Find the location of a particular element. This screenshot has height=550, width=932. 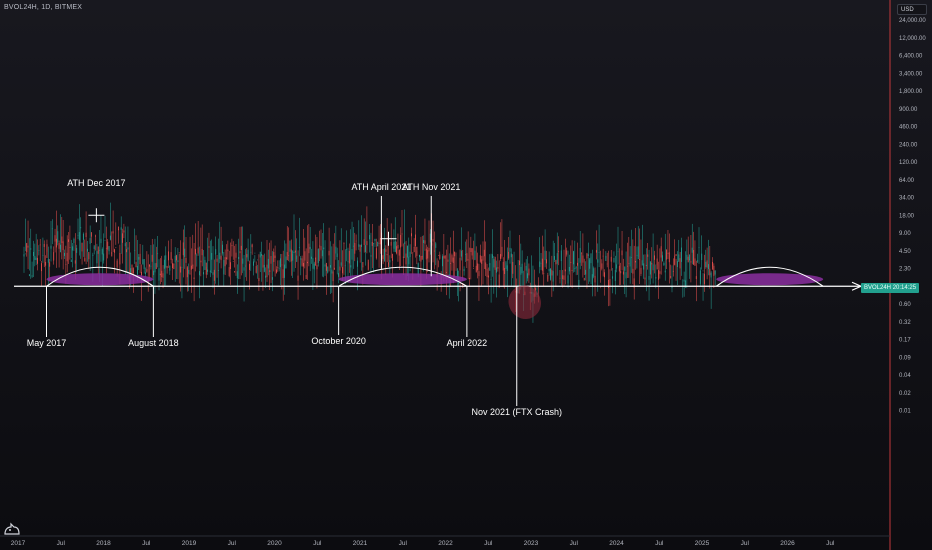

y-tick-label: 9.00 is located at coordinates (905, 234).